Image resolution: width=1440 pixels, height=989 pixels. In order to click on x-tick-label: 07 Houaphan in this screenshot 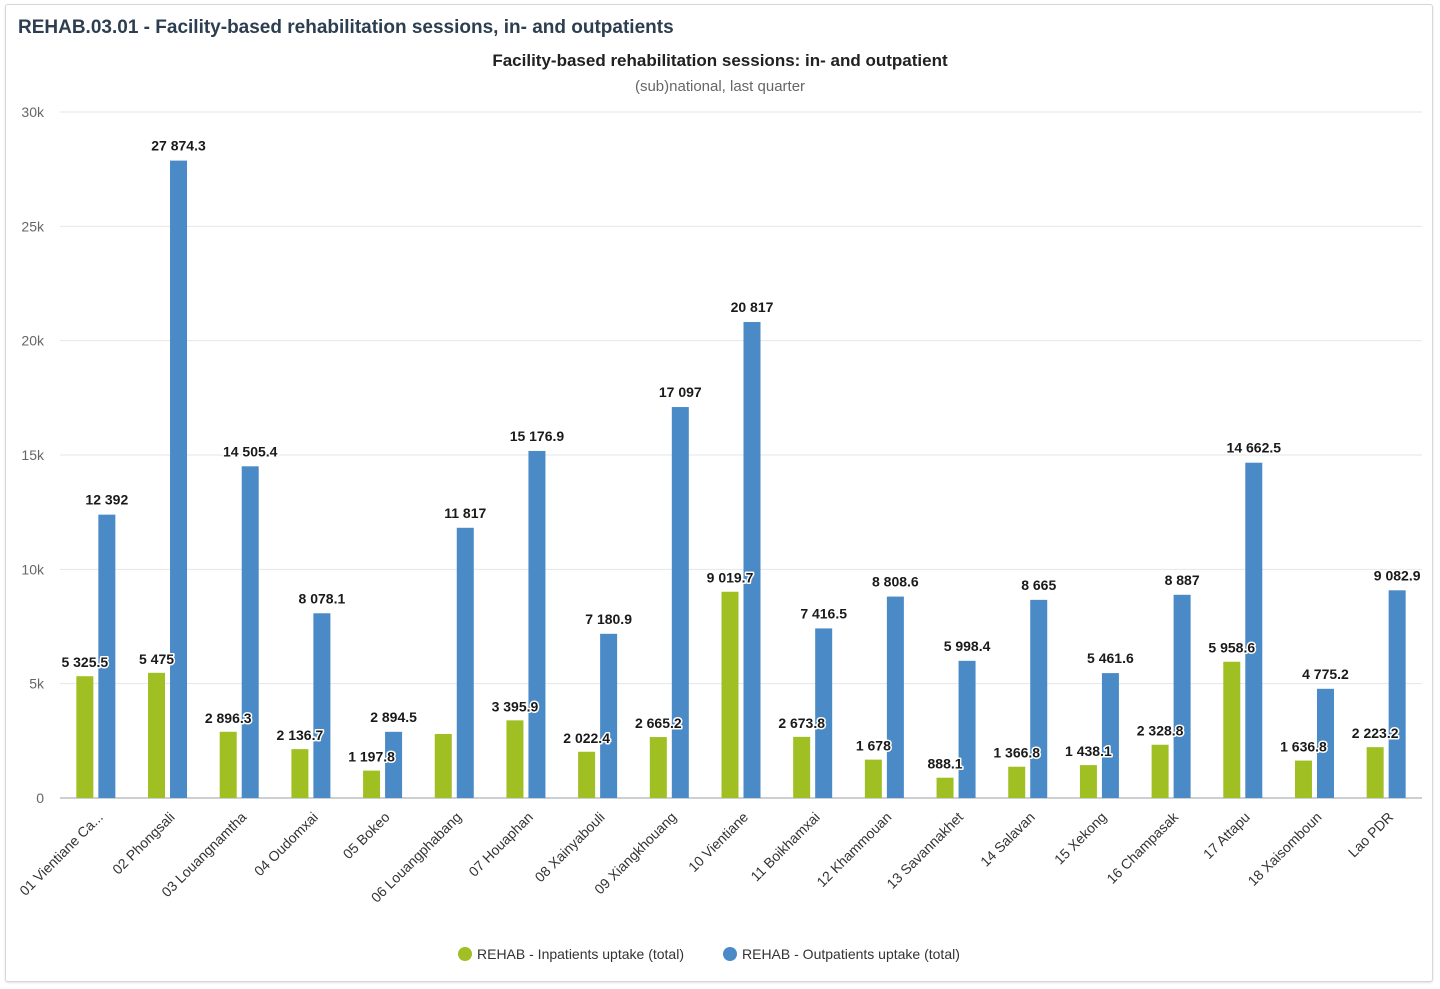, I will do `click(500, 844)`.